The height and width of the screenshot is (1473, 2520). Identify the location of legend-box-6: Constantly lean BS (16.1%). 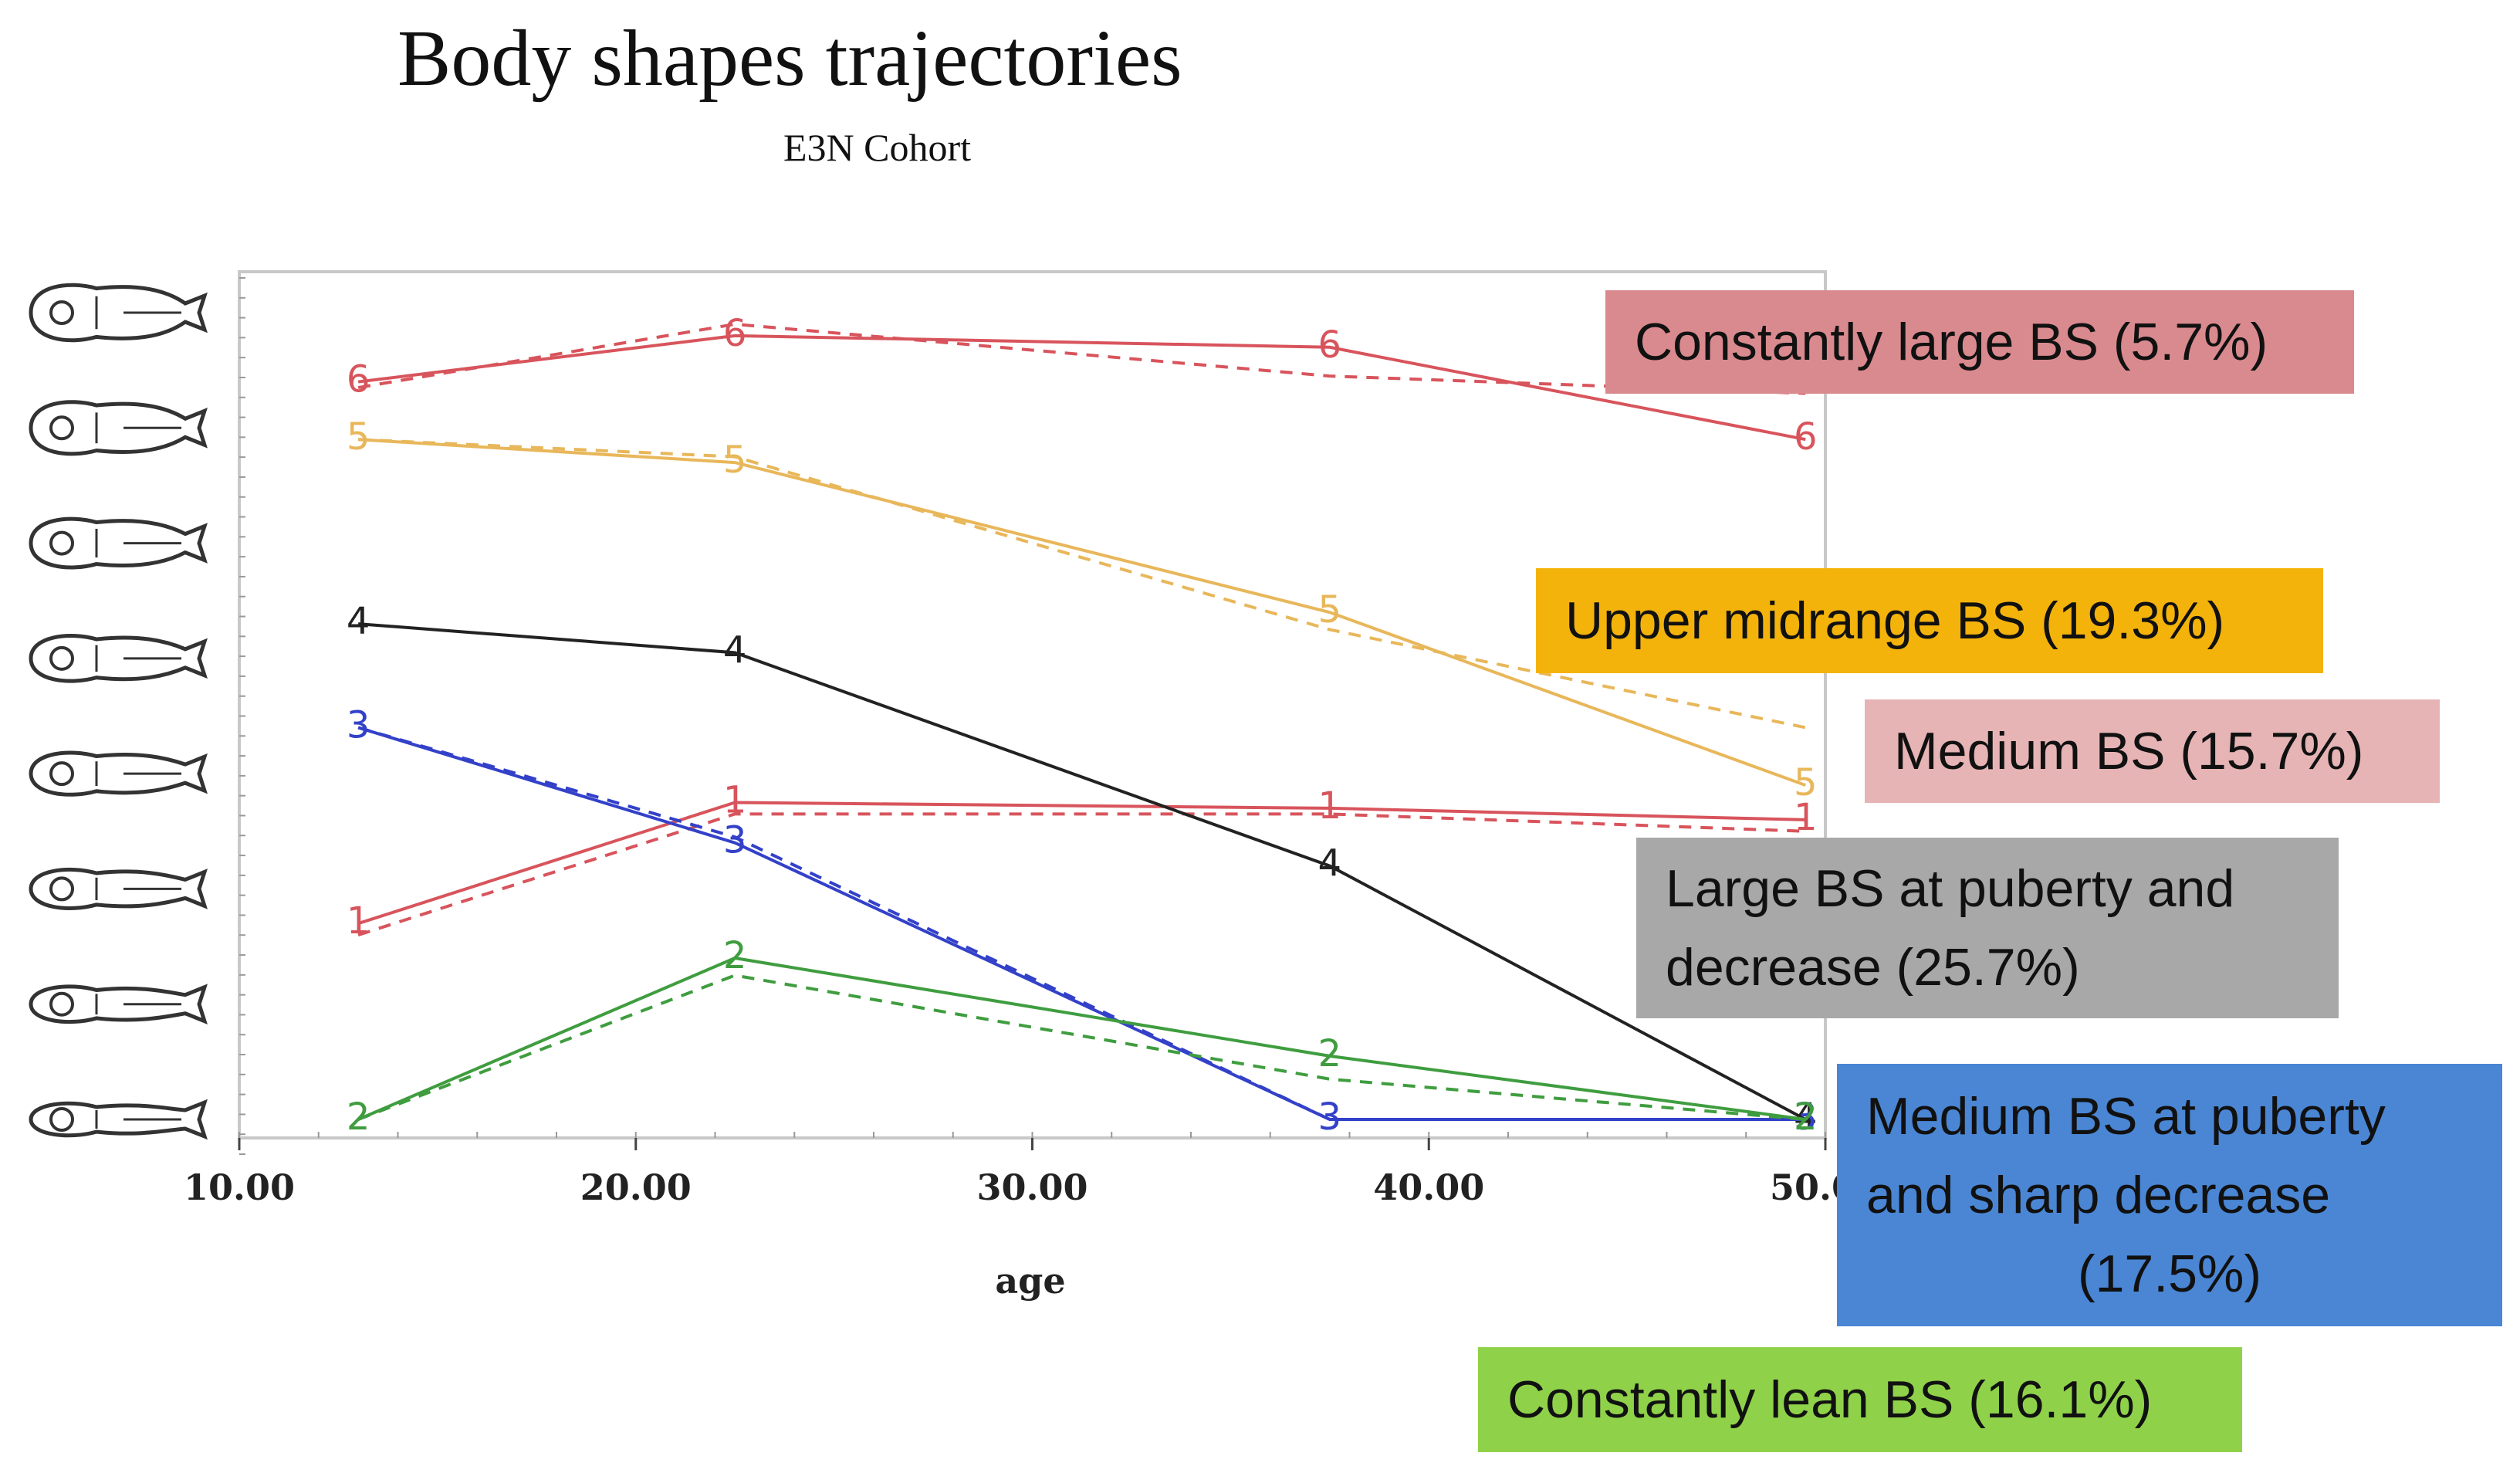
(1860, 1399).